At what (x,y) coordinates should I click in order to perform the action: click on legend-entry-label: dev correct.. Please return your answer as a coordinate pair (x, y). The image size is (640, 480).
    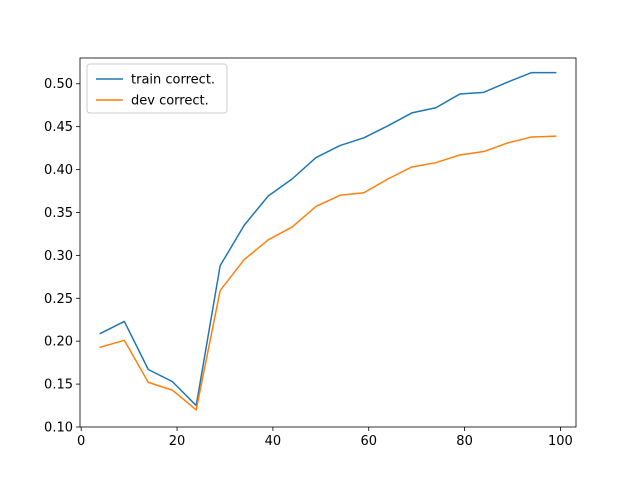
    Looking at the image, I should click on (170, 101).